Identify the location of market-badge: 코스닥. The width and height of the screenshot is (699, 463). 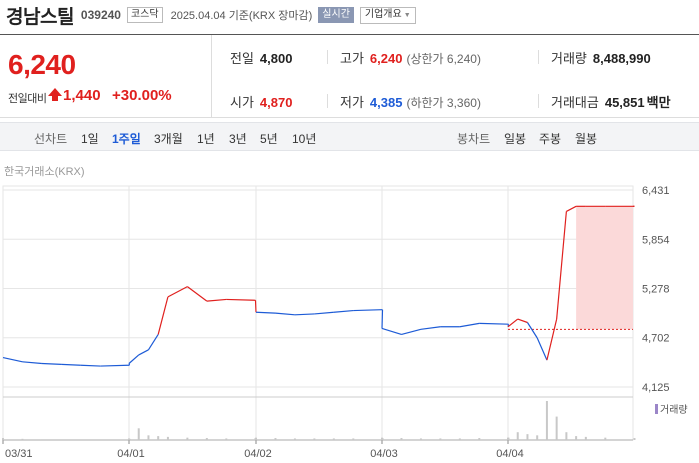
(144, 15).